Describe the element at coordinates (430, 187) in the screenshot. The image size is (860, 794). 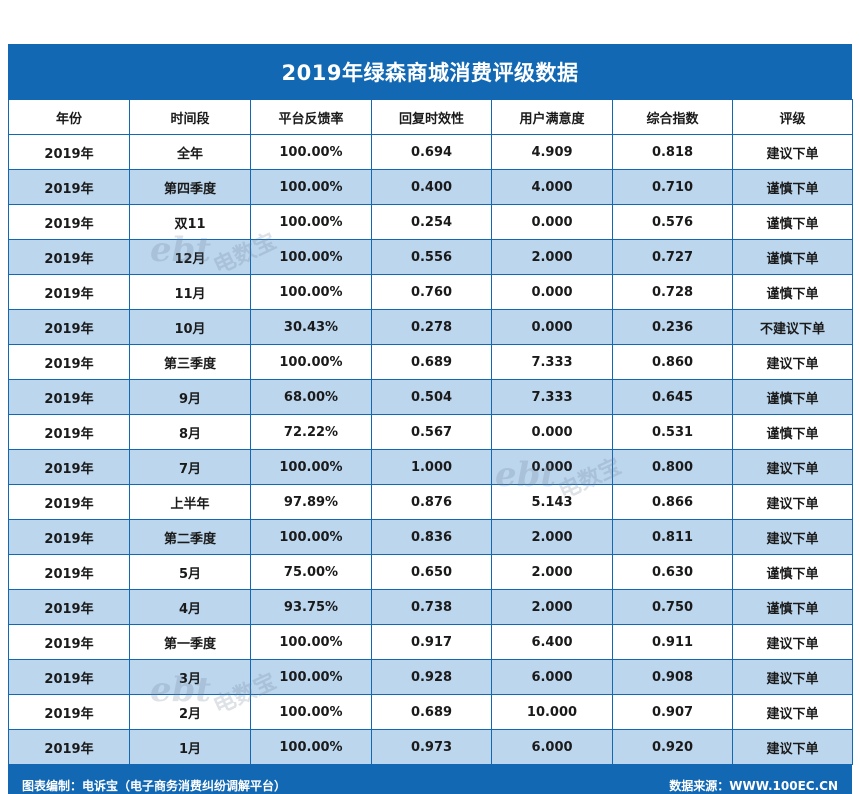
I see `table-row: 2019年 第四季度 100.00% 0.400 4.000 0.710 谨慎下单` at that location.